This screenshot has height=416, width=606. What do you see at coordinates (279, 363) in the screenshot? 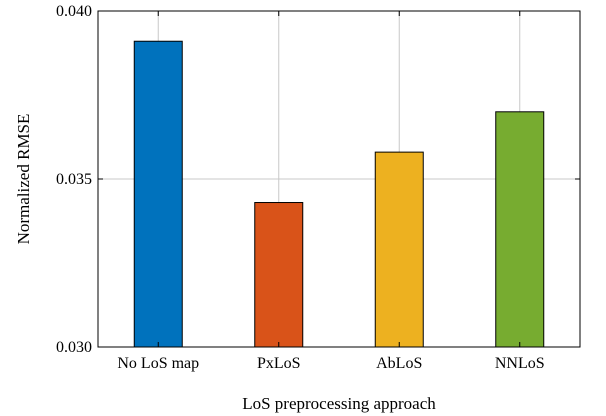
I see `x-tick-label: PxLoS` at bounding box center [279, 363].